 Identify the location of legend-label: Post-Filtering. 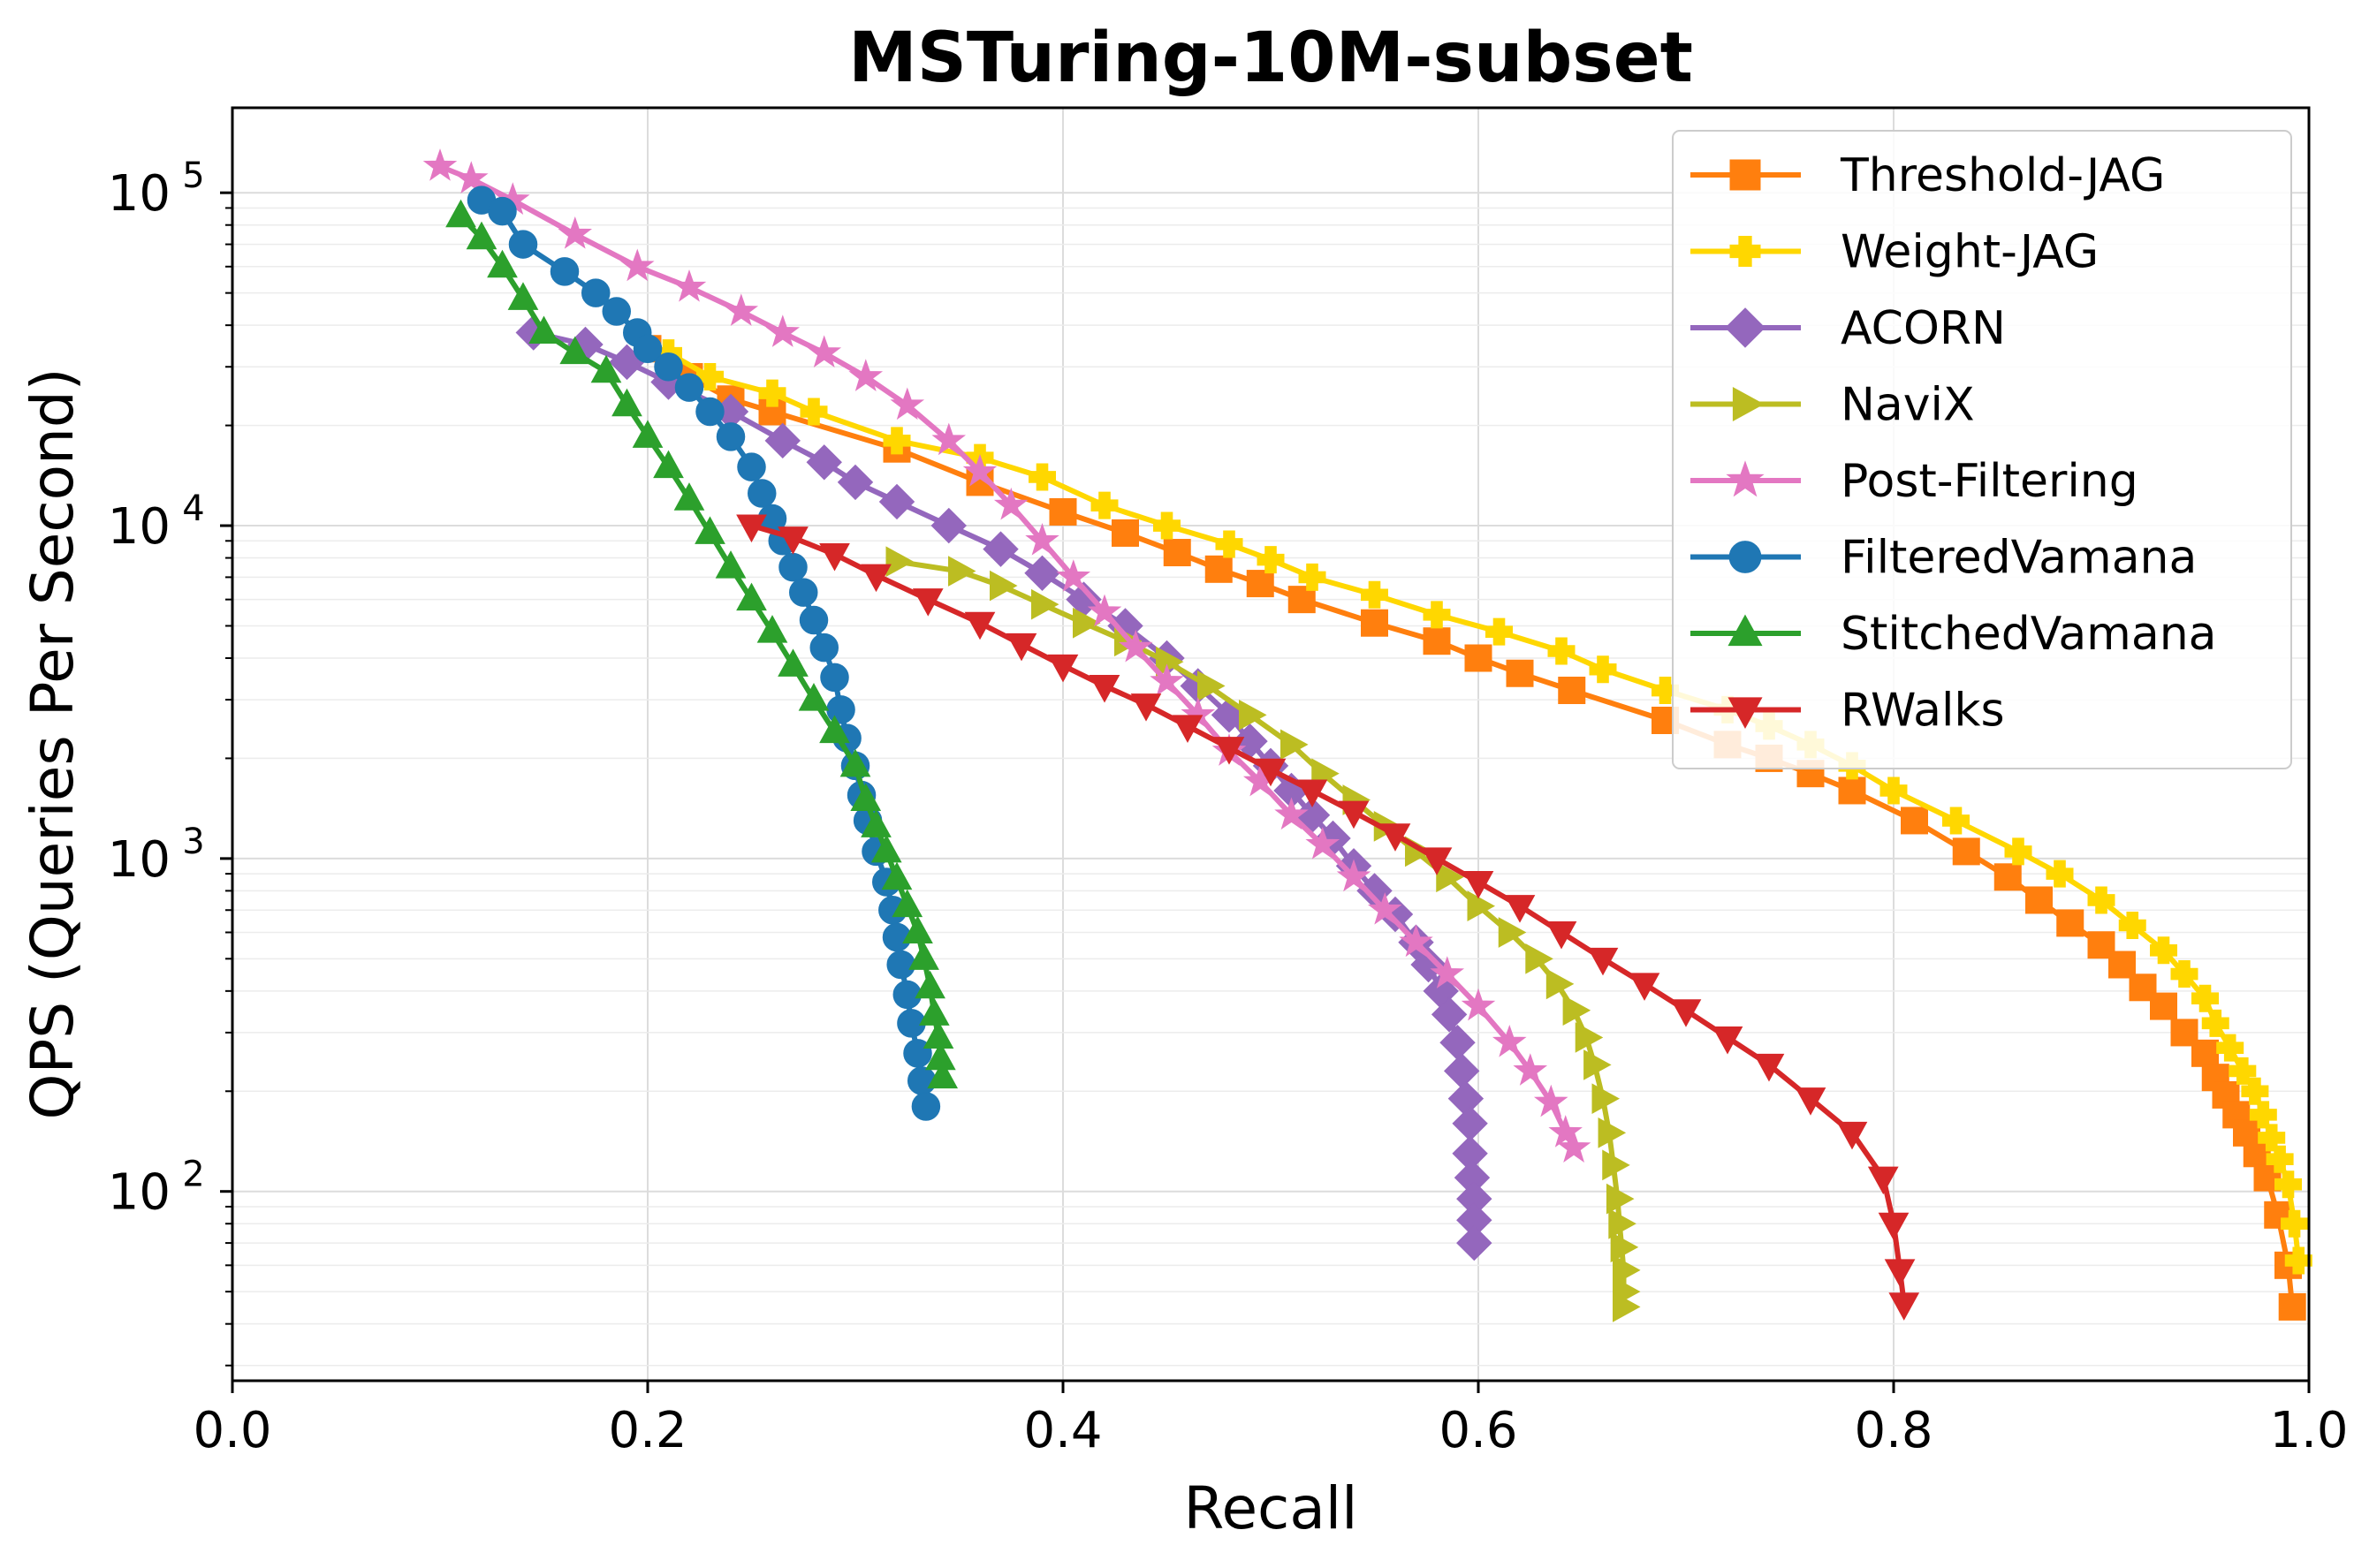
(1989, 481).